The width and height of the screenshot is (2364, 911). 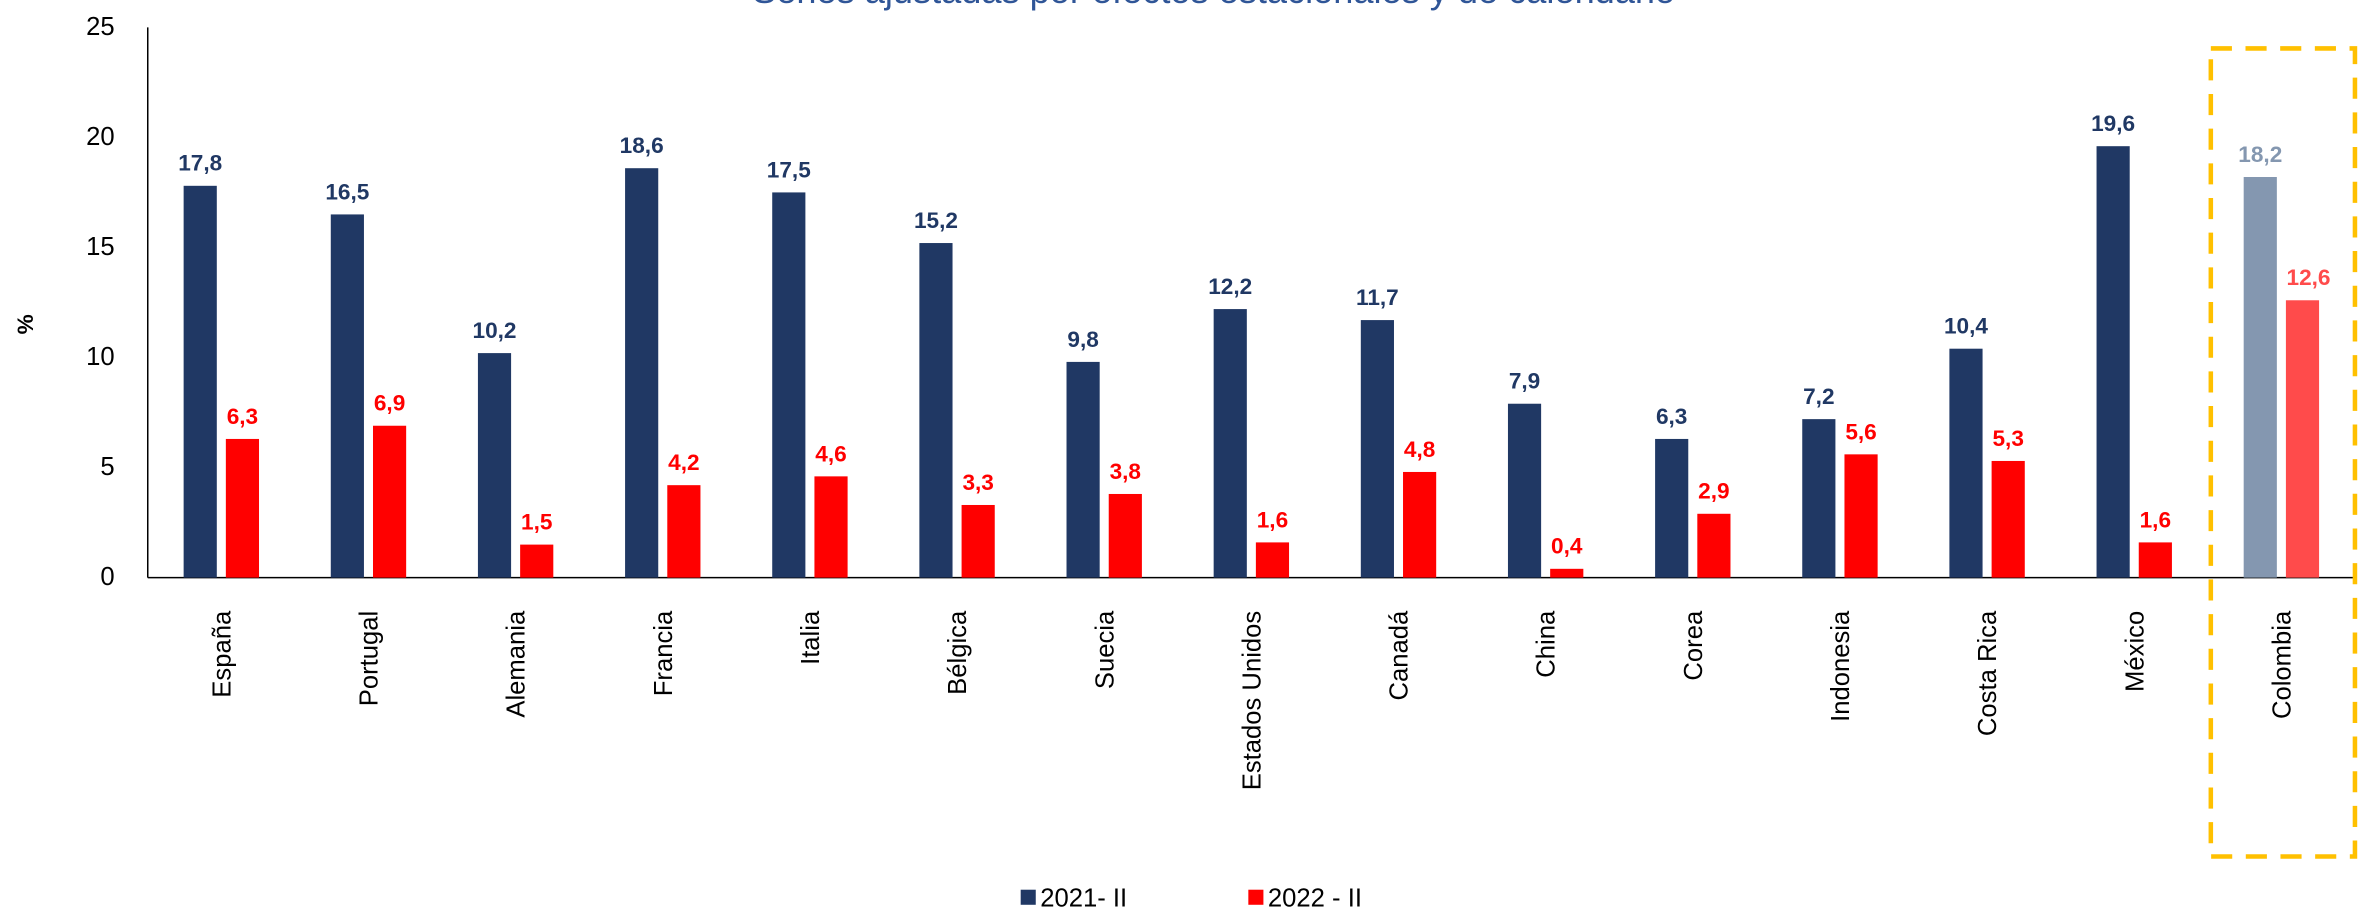 What do you see at coordinates (936, 220) in the screenshot?
I see `value-label: 15,2` at bounding box center [936, 220].